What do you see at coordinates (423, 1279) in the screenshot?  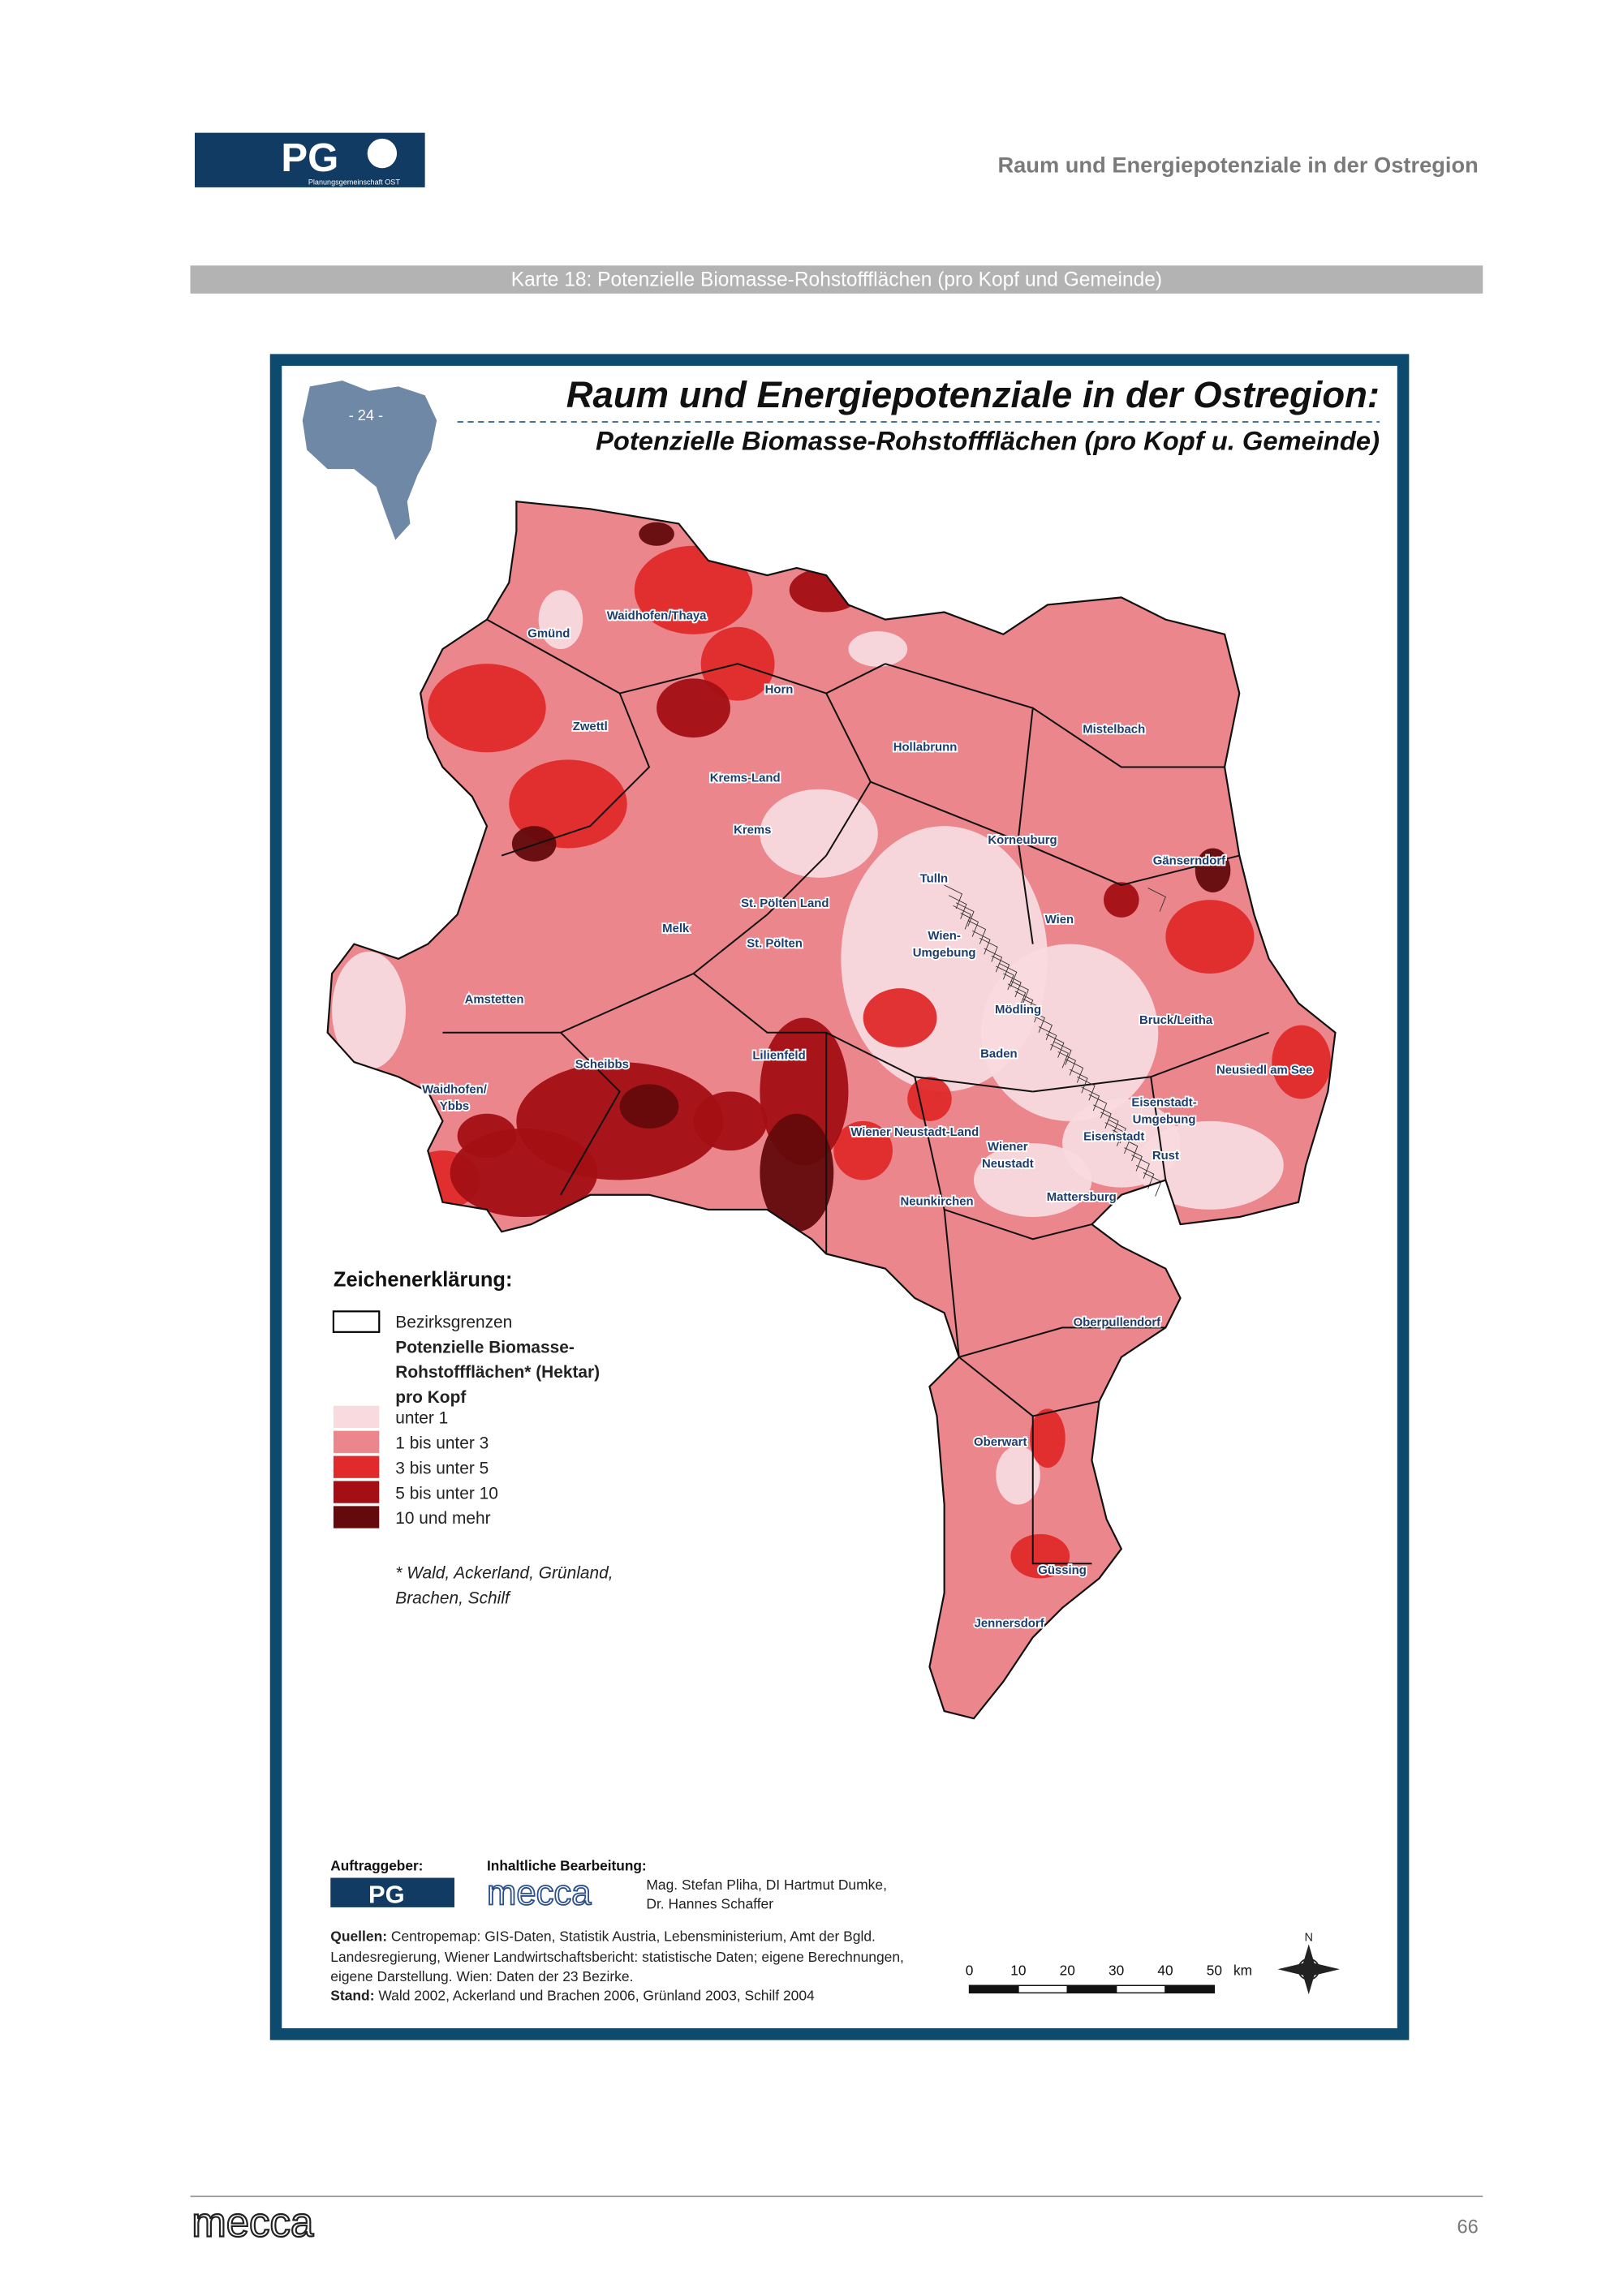 I see `legend-heading: Zeichenerklärung:` at bounding box center [423, 1279].